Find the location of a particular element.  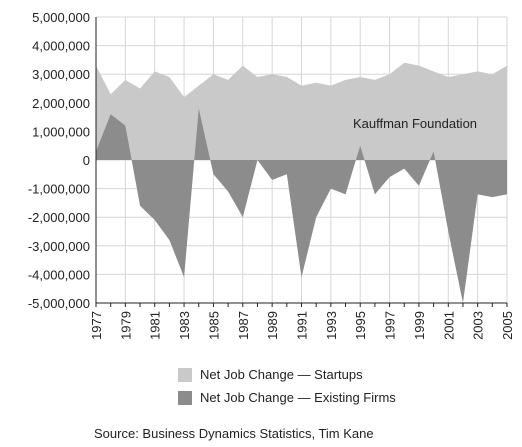

legend-item-existing: Net Job Change — Existing Firms is located at coordinates (287, 397).